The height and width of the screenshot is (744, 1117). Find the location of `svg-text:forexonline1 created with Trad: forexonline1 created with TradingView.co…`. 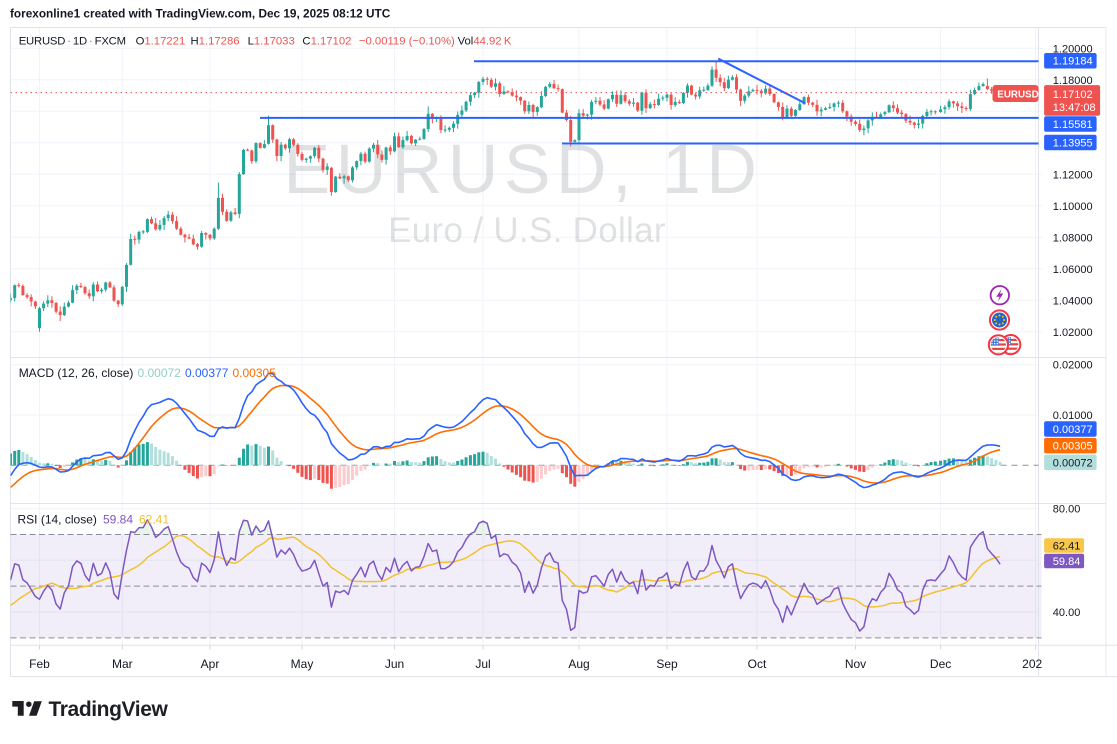

svg-text:forexonline1 created with Trad: forexonline1 created with TradingView.co… is located at coordinates (200, 13).